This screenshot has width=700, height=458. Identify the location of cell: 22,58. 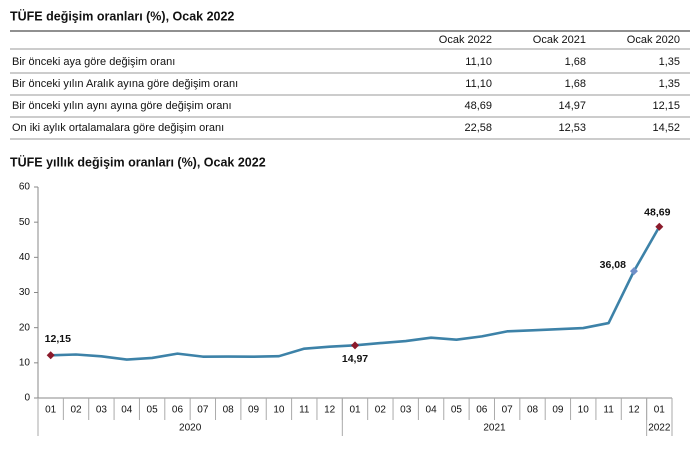
(478, 128).